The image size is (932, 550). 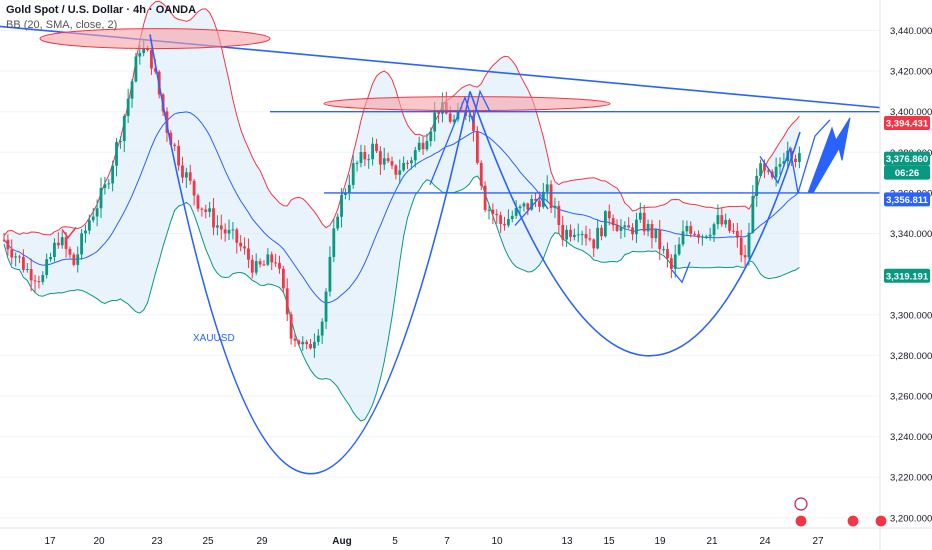 What do you see at coordinates (434, 541) in the screenshot?
I see `x-axis: 17 20 23 25 29 Aug 5 7 10 13 15 19 21 24 27` at bounding box center [434, 541].